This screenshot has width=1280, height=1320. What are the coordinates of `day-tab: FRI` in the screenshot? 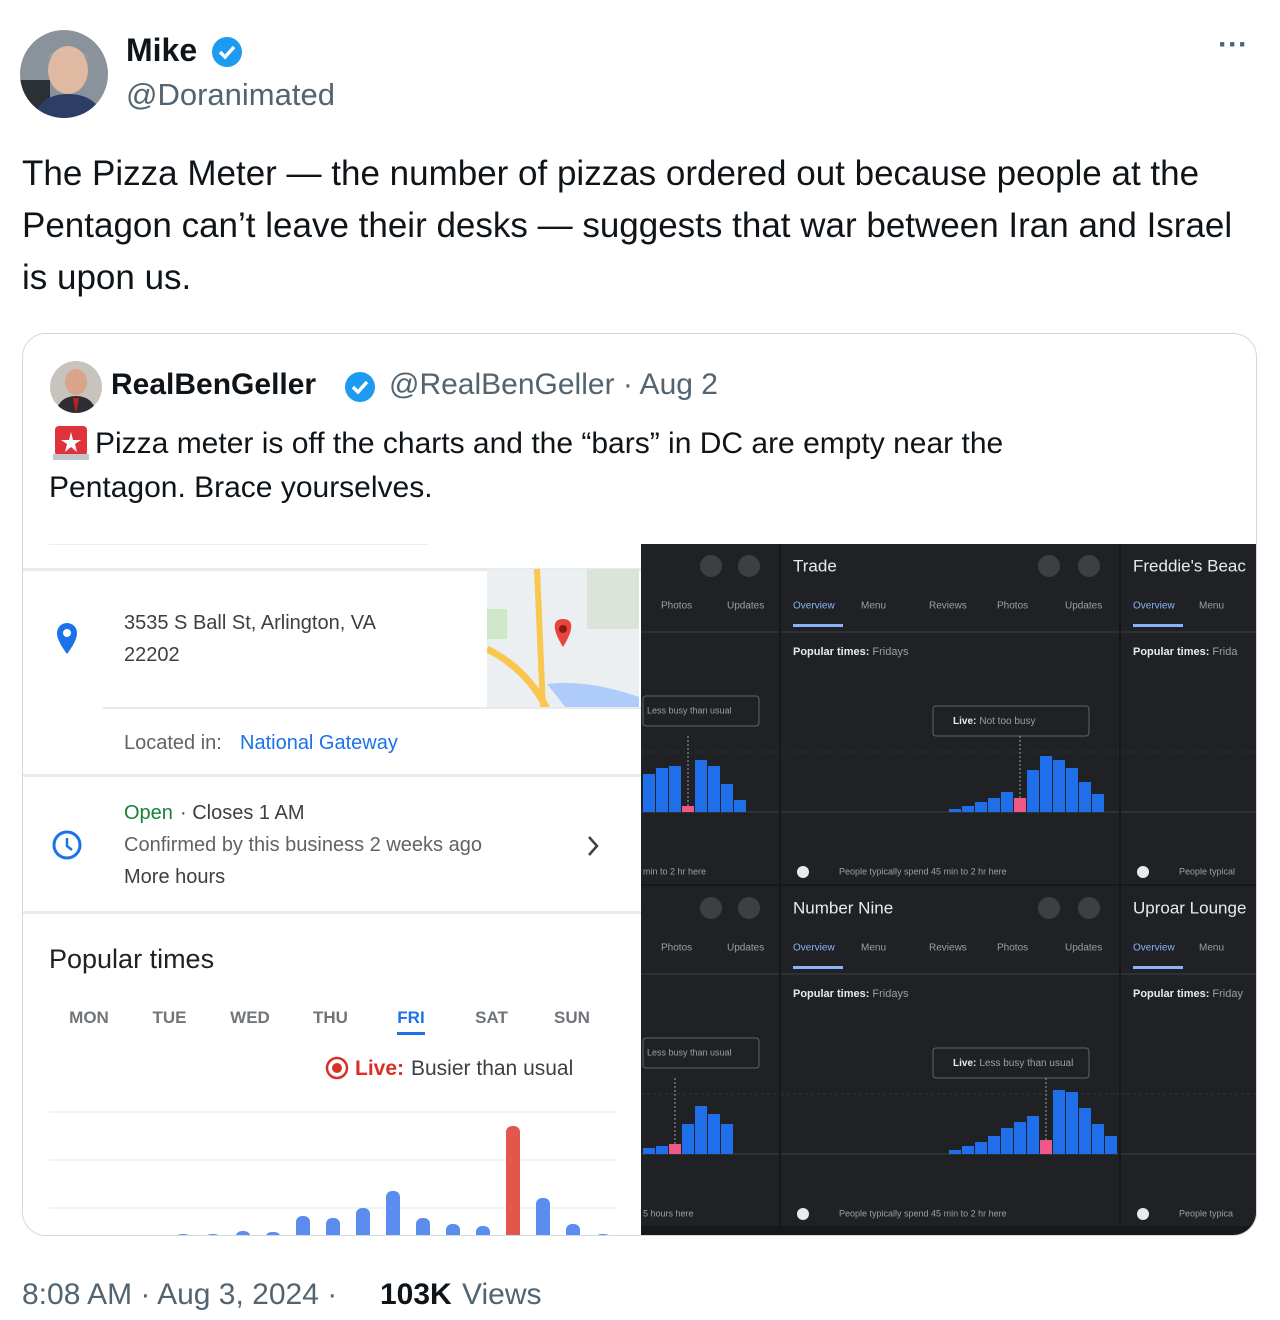 It's located at (411, 1017).